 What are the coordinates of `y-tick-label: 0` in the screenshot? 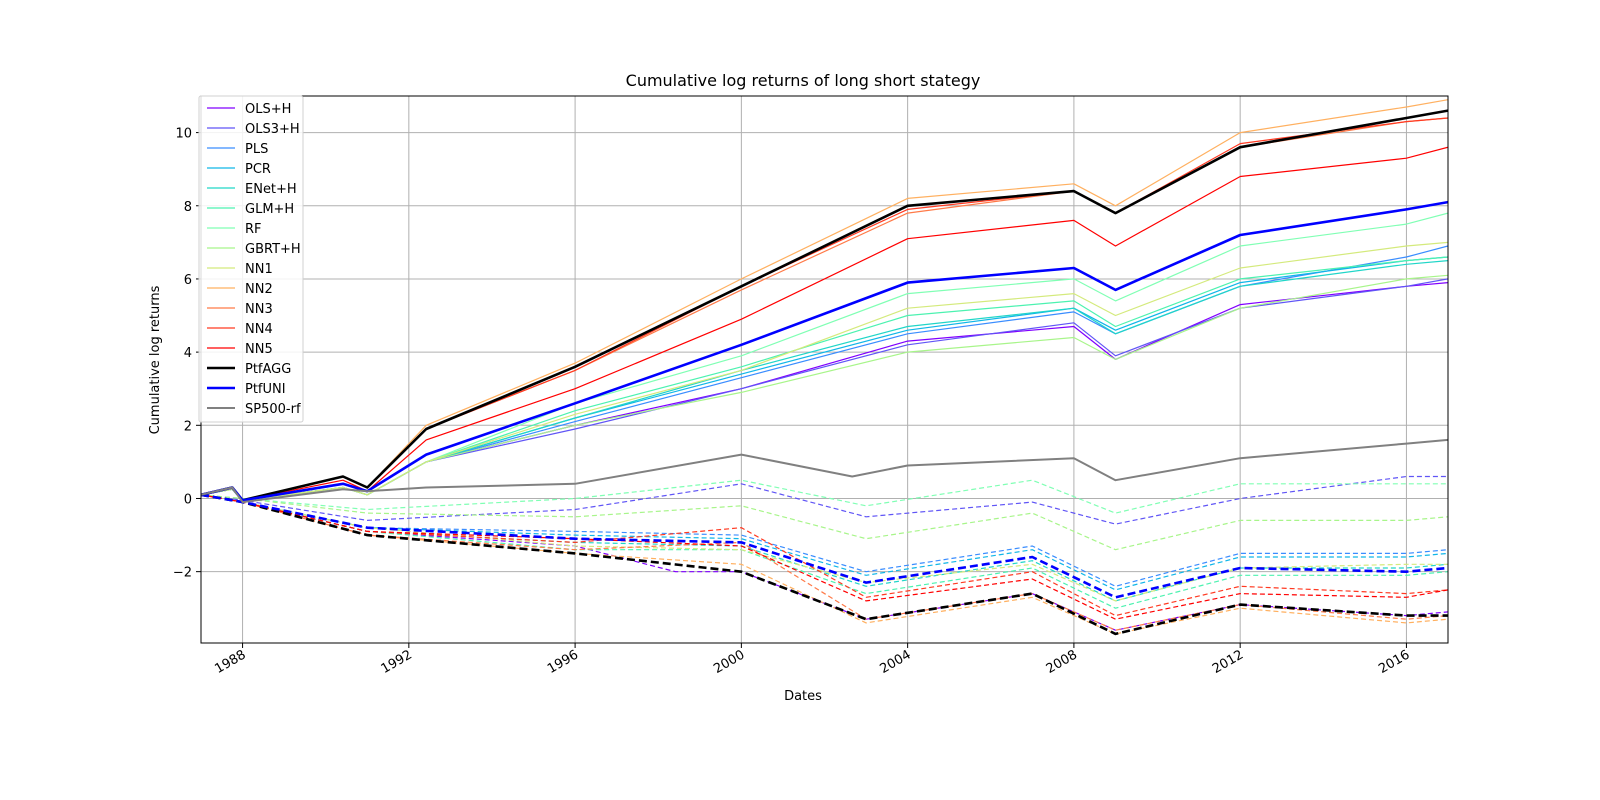 It's located at (188, 499).